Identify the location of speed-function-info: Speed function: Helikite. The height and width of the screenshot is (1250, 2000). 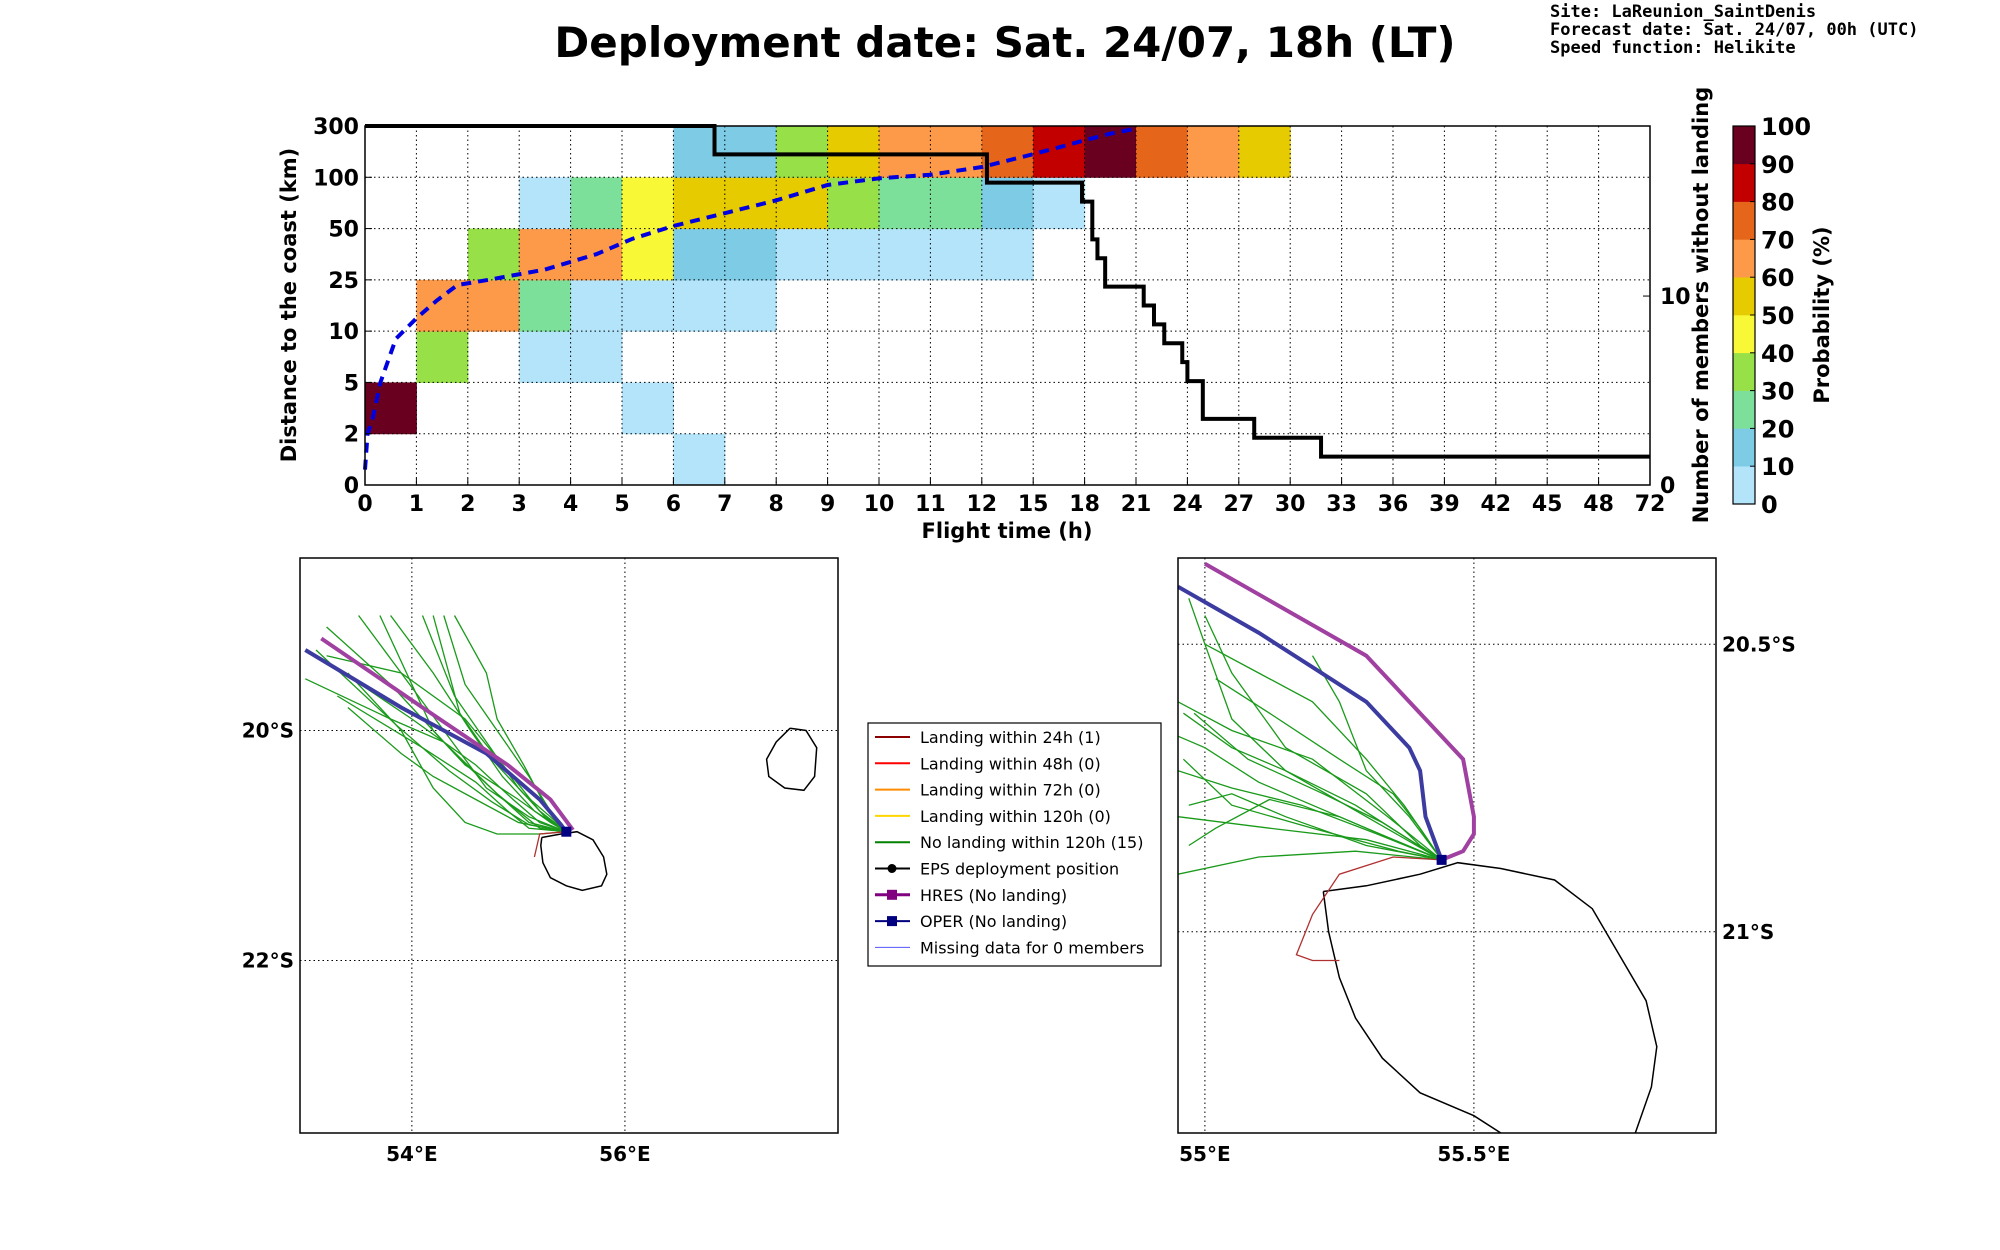
(1673, 48).